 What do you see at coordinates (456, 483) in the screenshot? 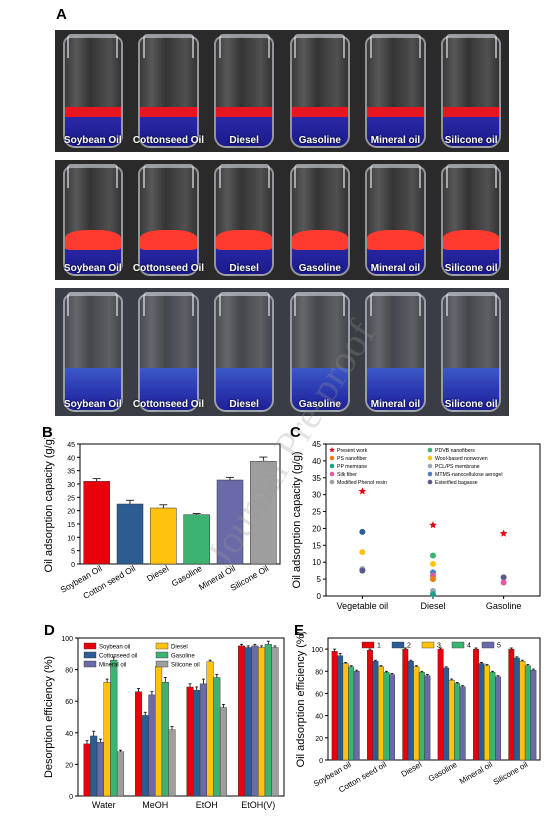
I see `legend-label: Esterified bagasse` at bounding box center [456, 483].